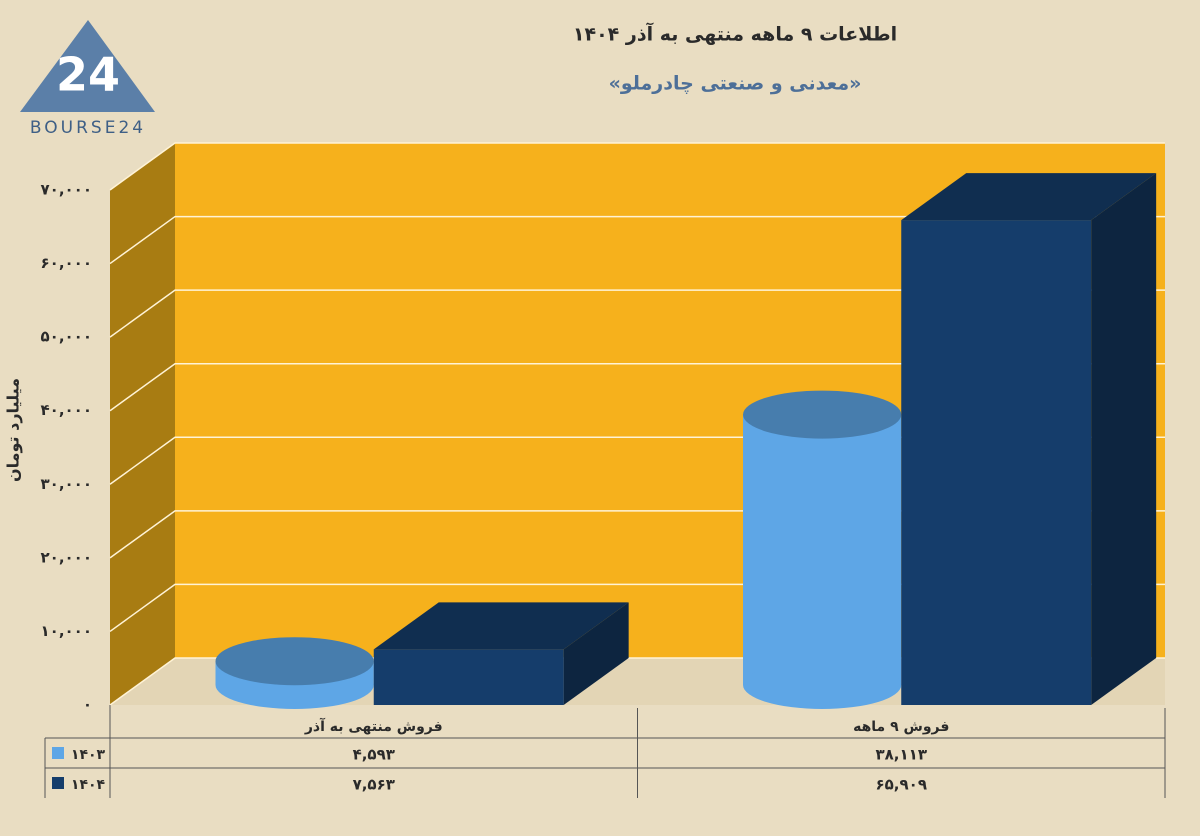 The width and height of the screenshot is (1200, 836). What do you see at coordinates (373, 726) in the screenshot?
I see `category-label: فروش منتهی به آذر` at bounding box center [373, 726].